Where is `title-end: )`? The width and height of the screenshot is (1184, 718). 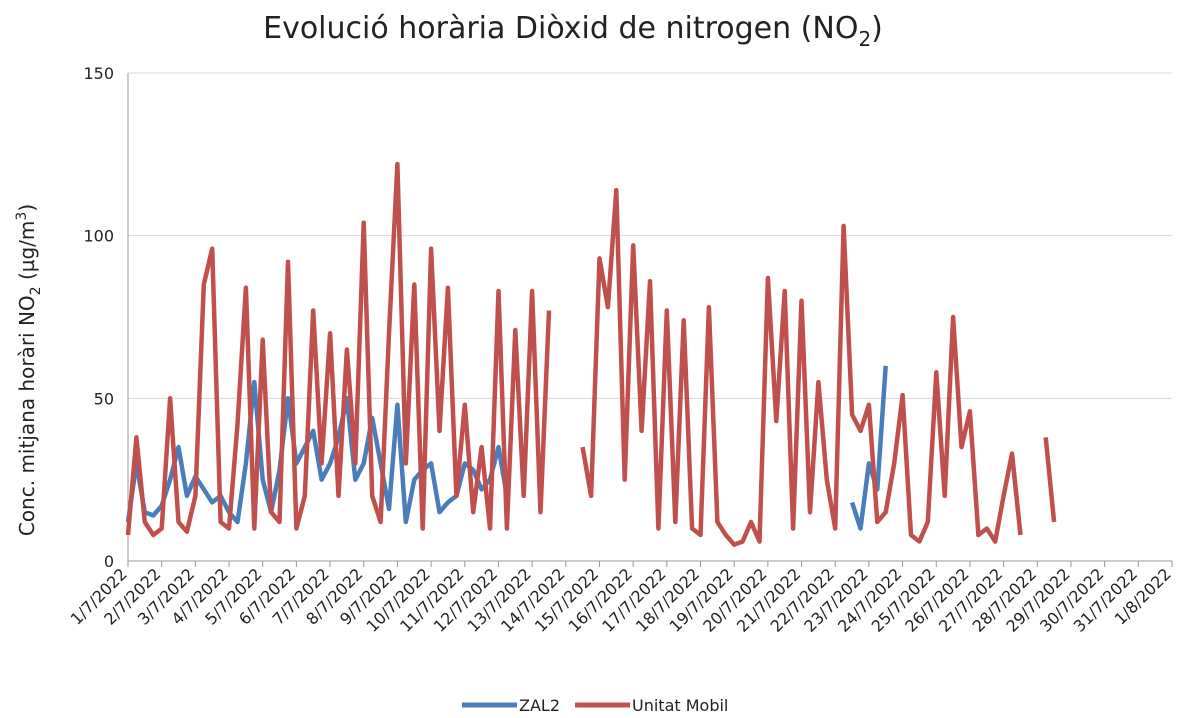 title-end: ) is located at coordinates (877, 28).